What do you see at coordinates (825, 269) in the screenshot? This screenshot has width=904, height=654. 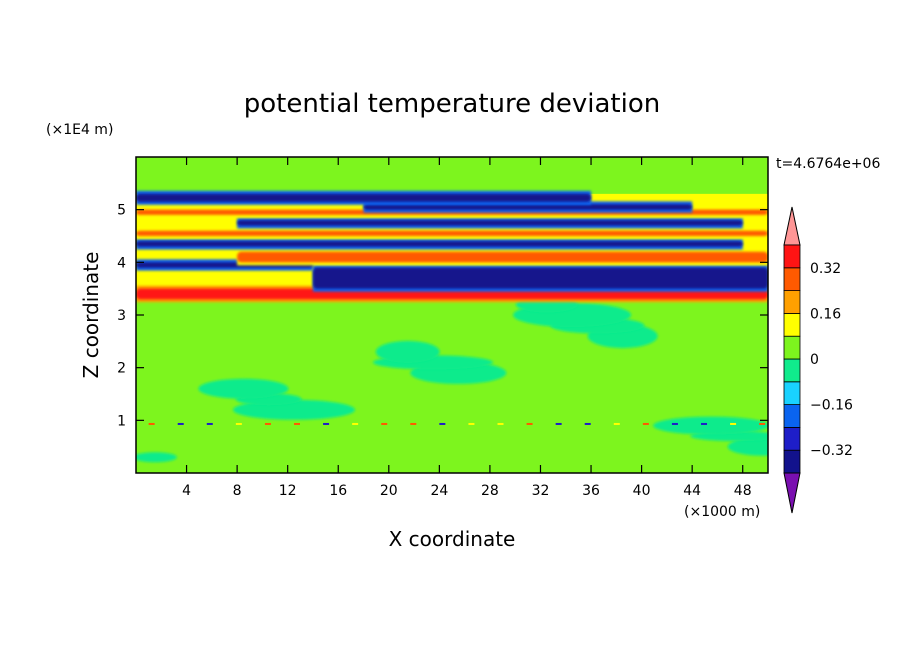 I see `colorbar-label: 0.32` at bounding box center [825, 269].